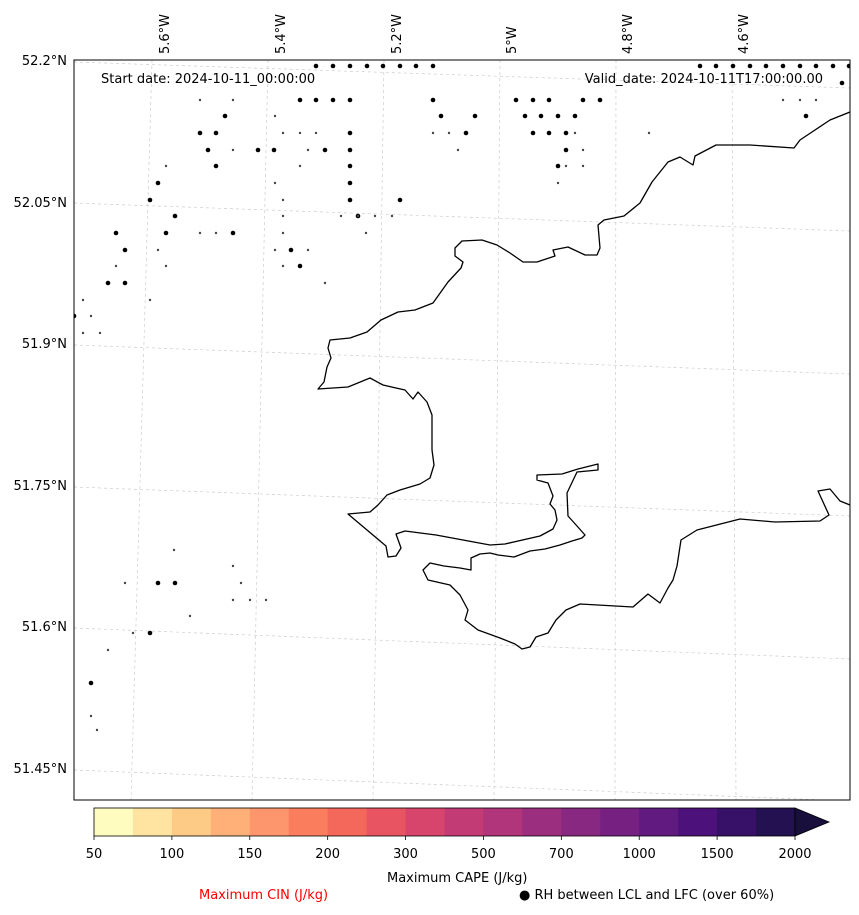  What do you see at coordinates (165, 34) in the screenshot?
I see `lon-tick-label: 5.6°W` at bounding box center [165, 34].